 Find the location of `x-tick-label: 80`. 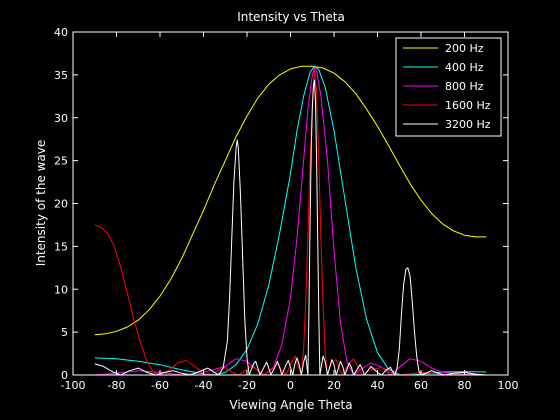

x-tick-label: 80 is located at coordinates (465, 385).